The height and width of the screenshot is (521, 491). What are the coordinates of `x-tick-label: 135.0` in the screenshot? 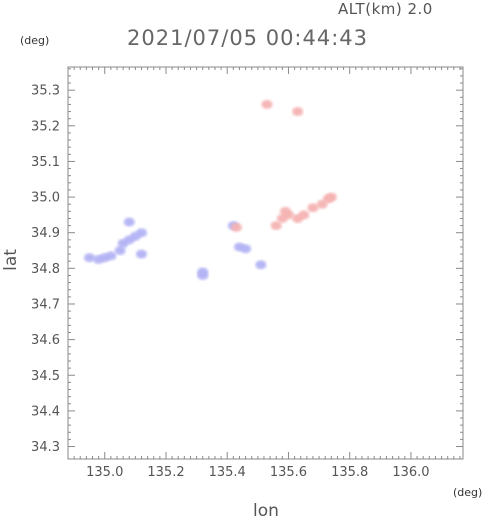 It's located at (104, 472).